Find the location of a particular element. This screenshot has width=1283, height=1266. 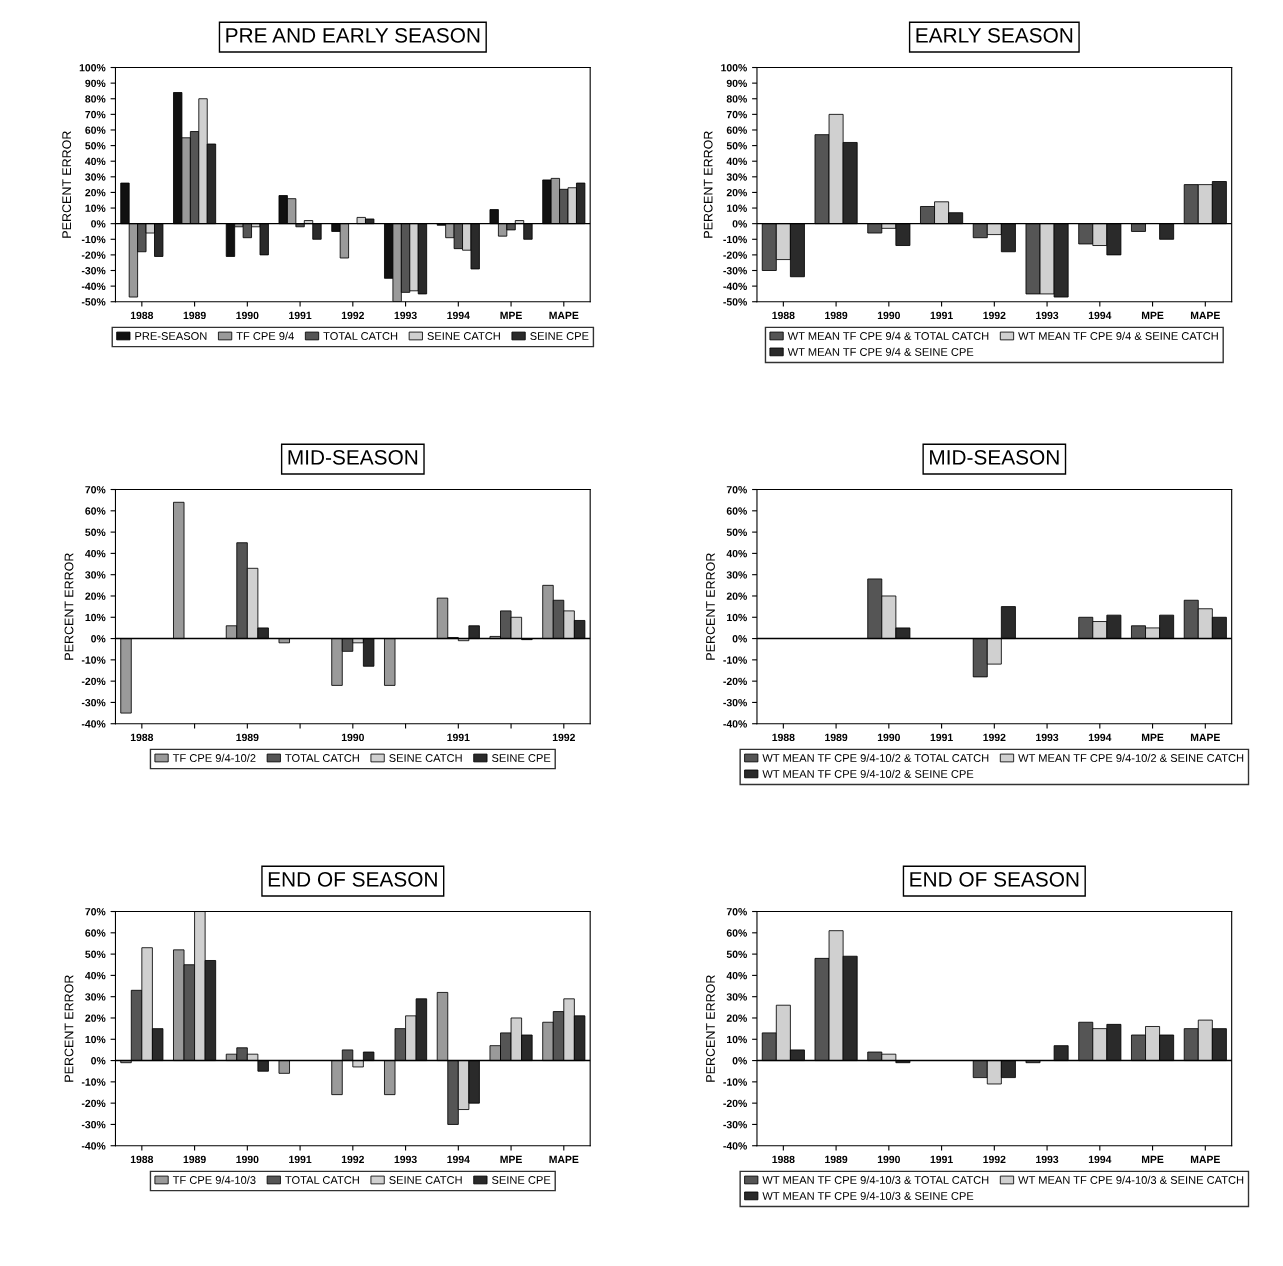

legend-label: TF CPE 9/4-10/2 is located at coordinates (214, 757).